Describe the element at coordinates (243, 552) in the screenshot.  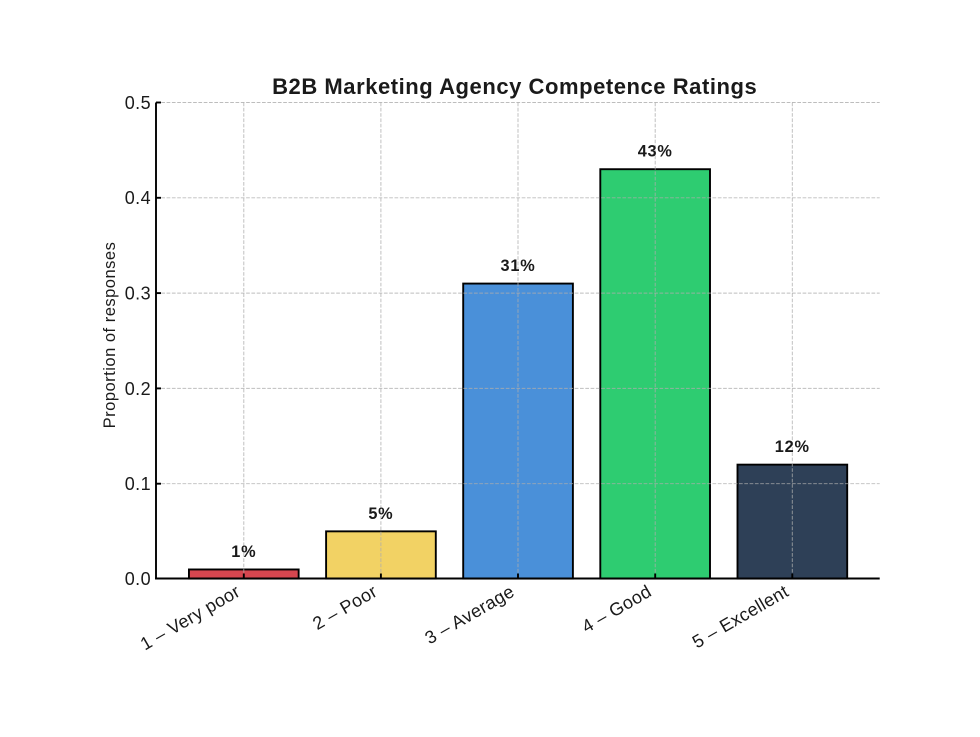
I see `svg-text: 1%` at that location.